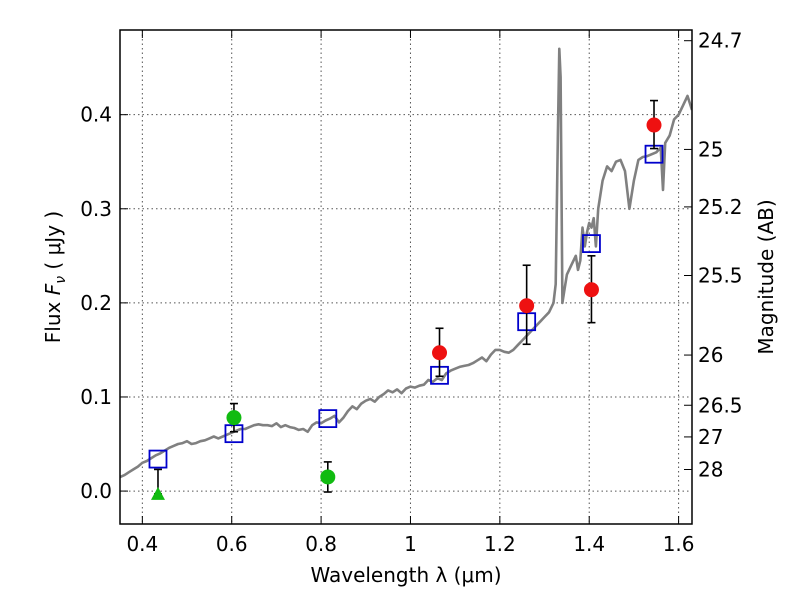 This screenshot has height=600, width=800. I want to click on x-axis-title: Wavelength λ (μm), so click(405, 575).